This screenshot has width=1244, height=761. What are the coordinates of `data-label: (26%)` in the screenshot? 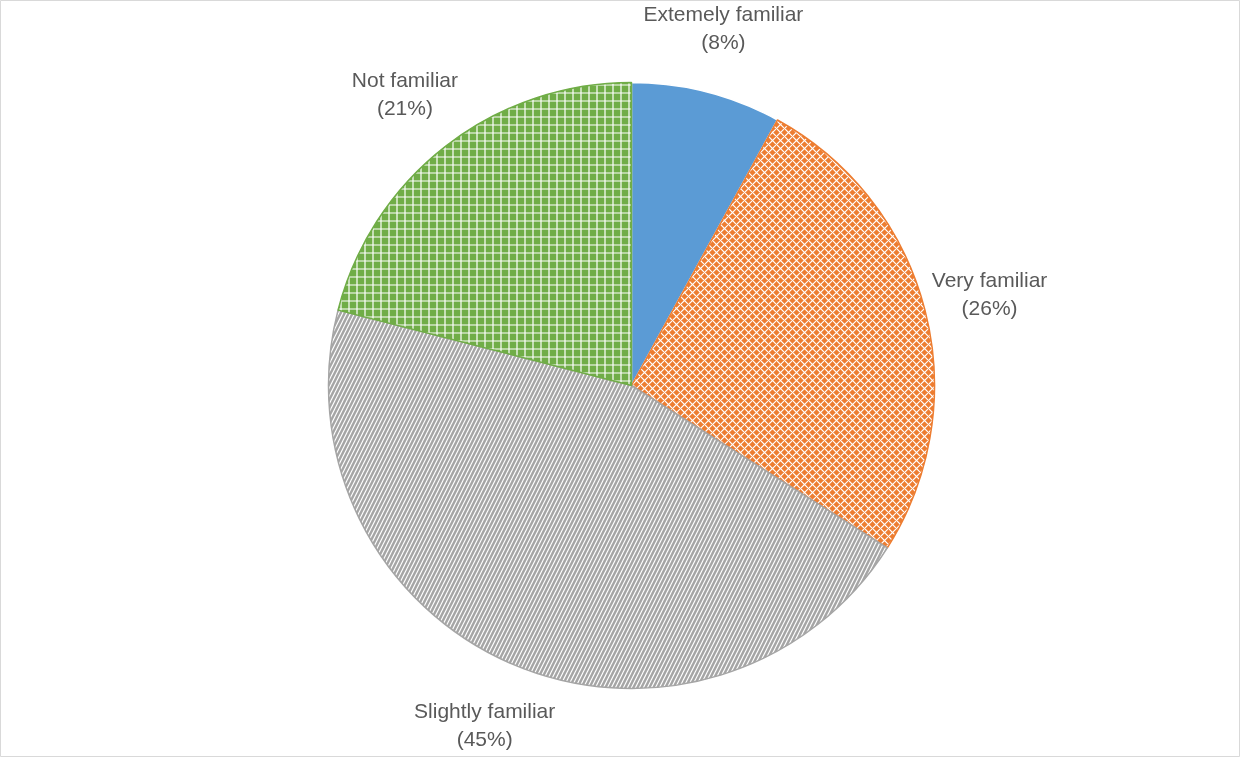 It's located at (989, 307).